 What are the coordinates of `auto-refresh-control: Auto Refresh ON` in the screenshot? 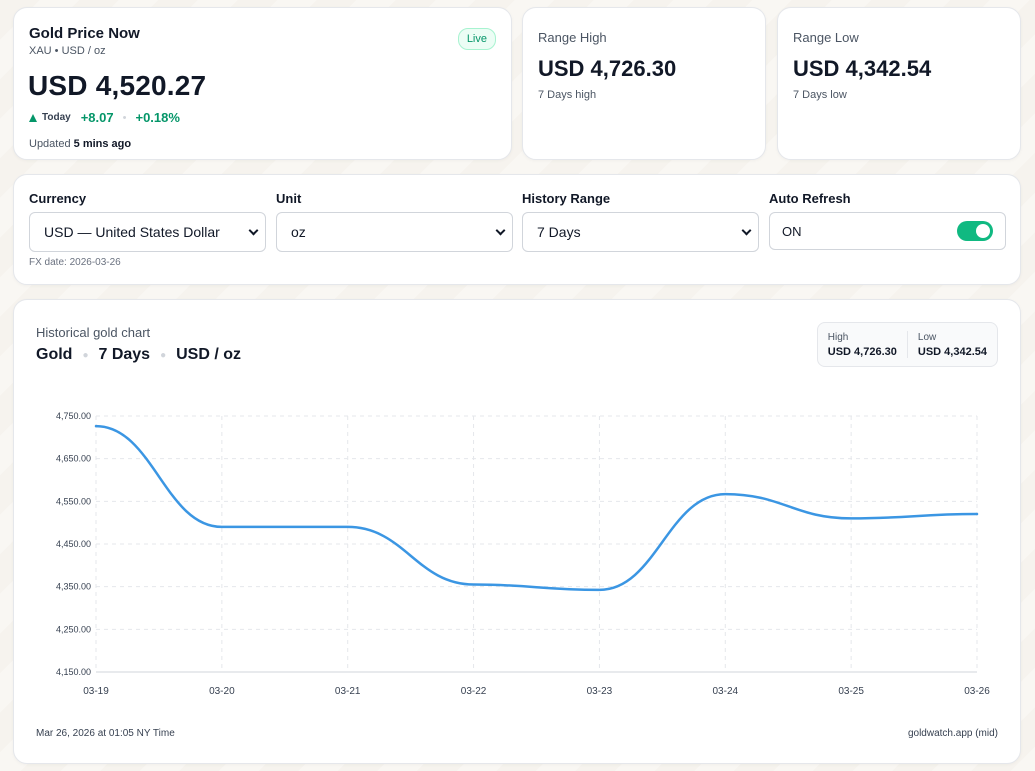 It's located at (887, 220).